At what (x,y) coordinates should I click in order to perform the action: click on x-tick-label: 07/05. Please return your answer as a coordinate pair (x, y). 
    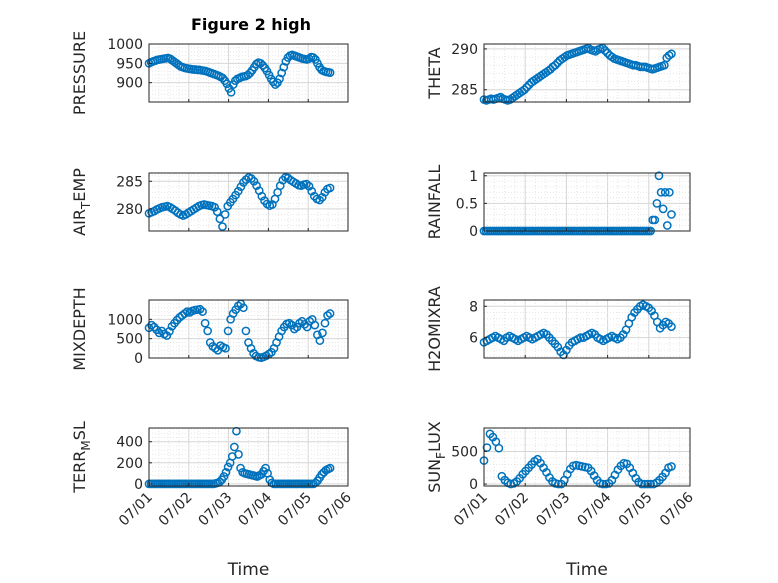
    Looking at the image, I should click on (295, 510).